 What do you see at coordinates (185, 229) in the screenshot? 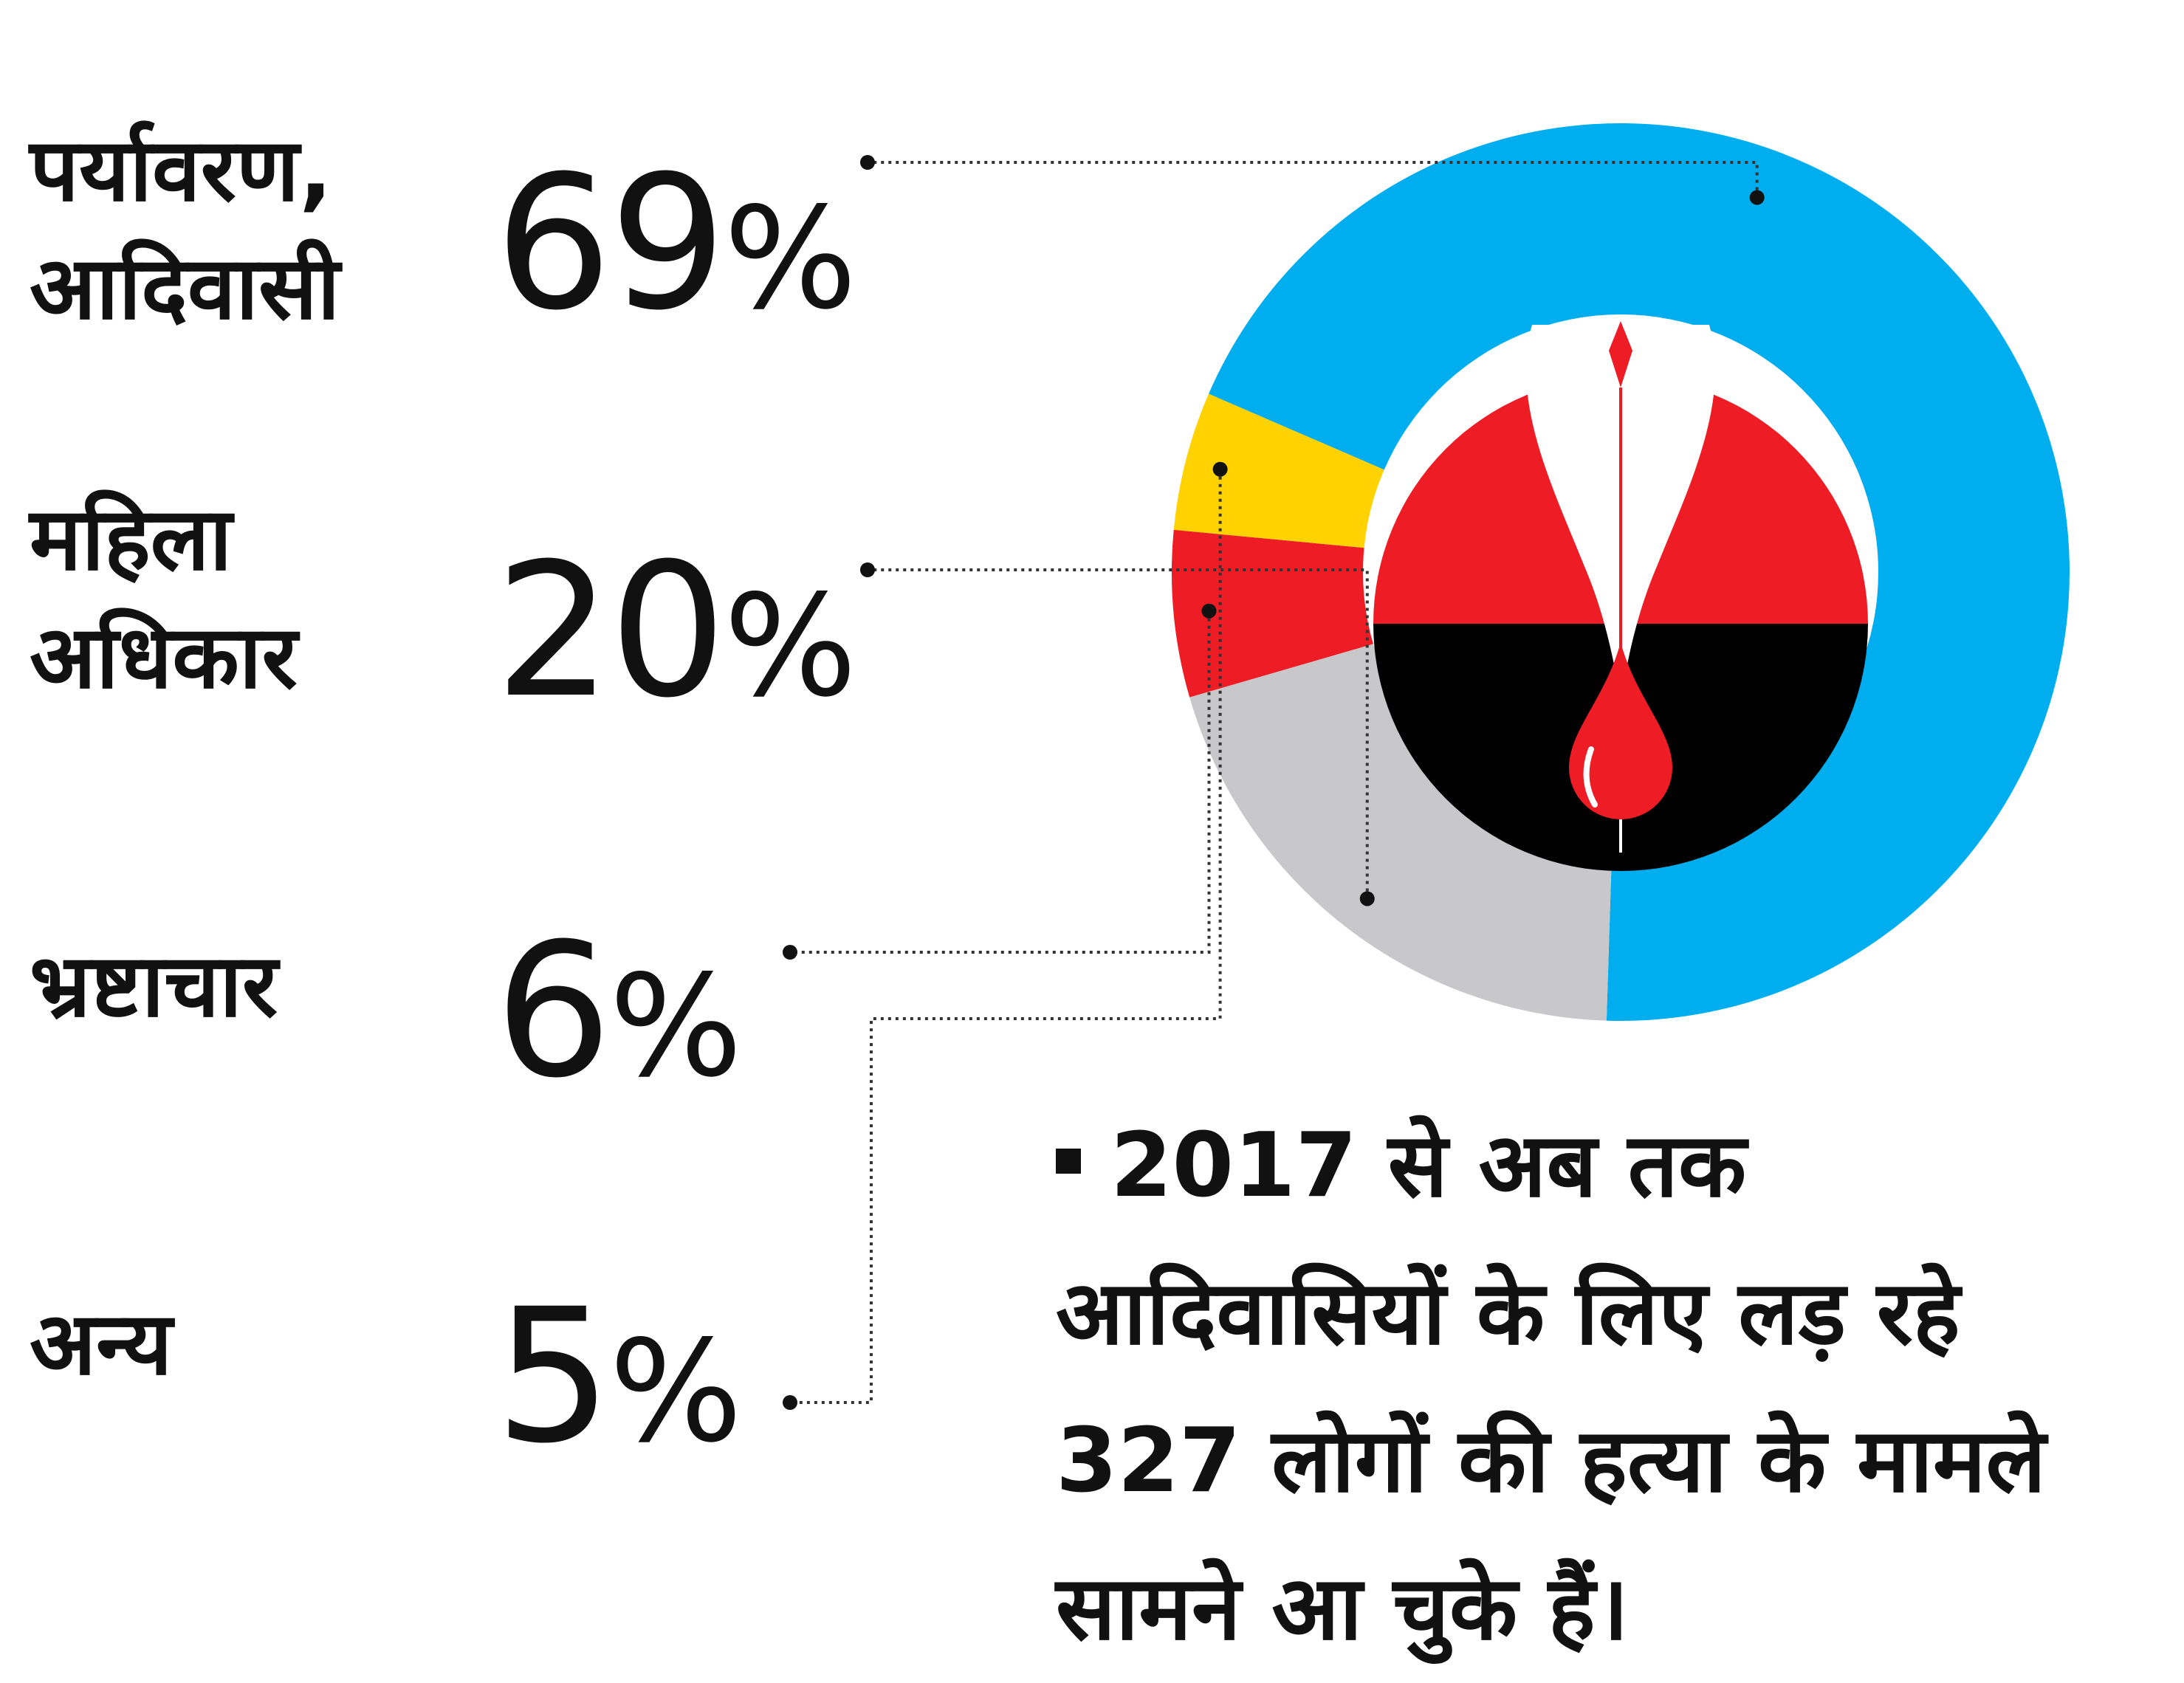
I see `category-label: पर्यावरण, आदिवासी` at bounding box center [185, 229].